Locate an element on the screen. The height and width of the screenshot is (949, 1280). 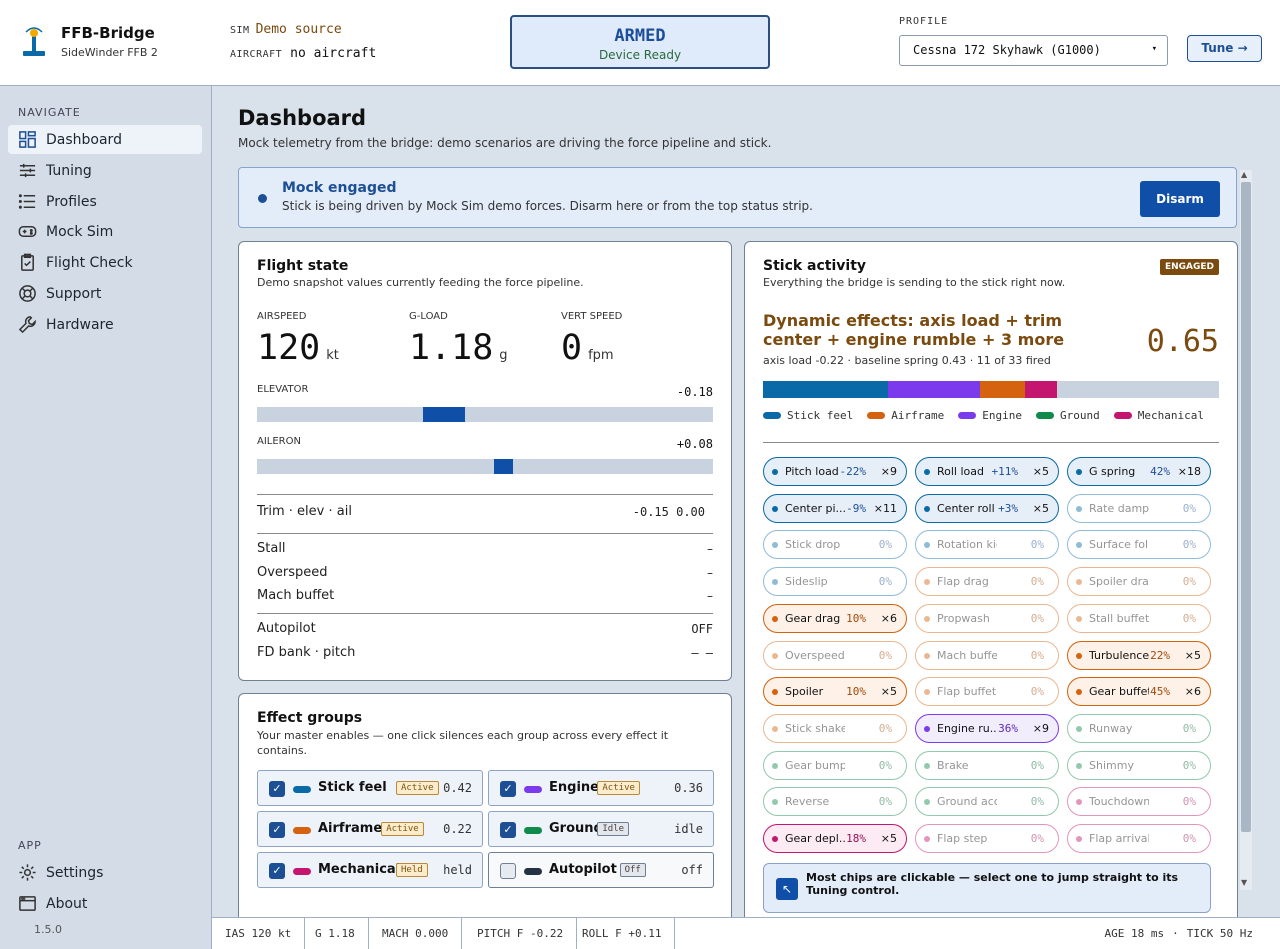
effect-chip: Flap step 0% is located at coordinates (987, 838).